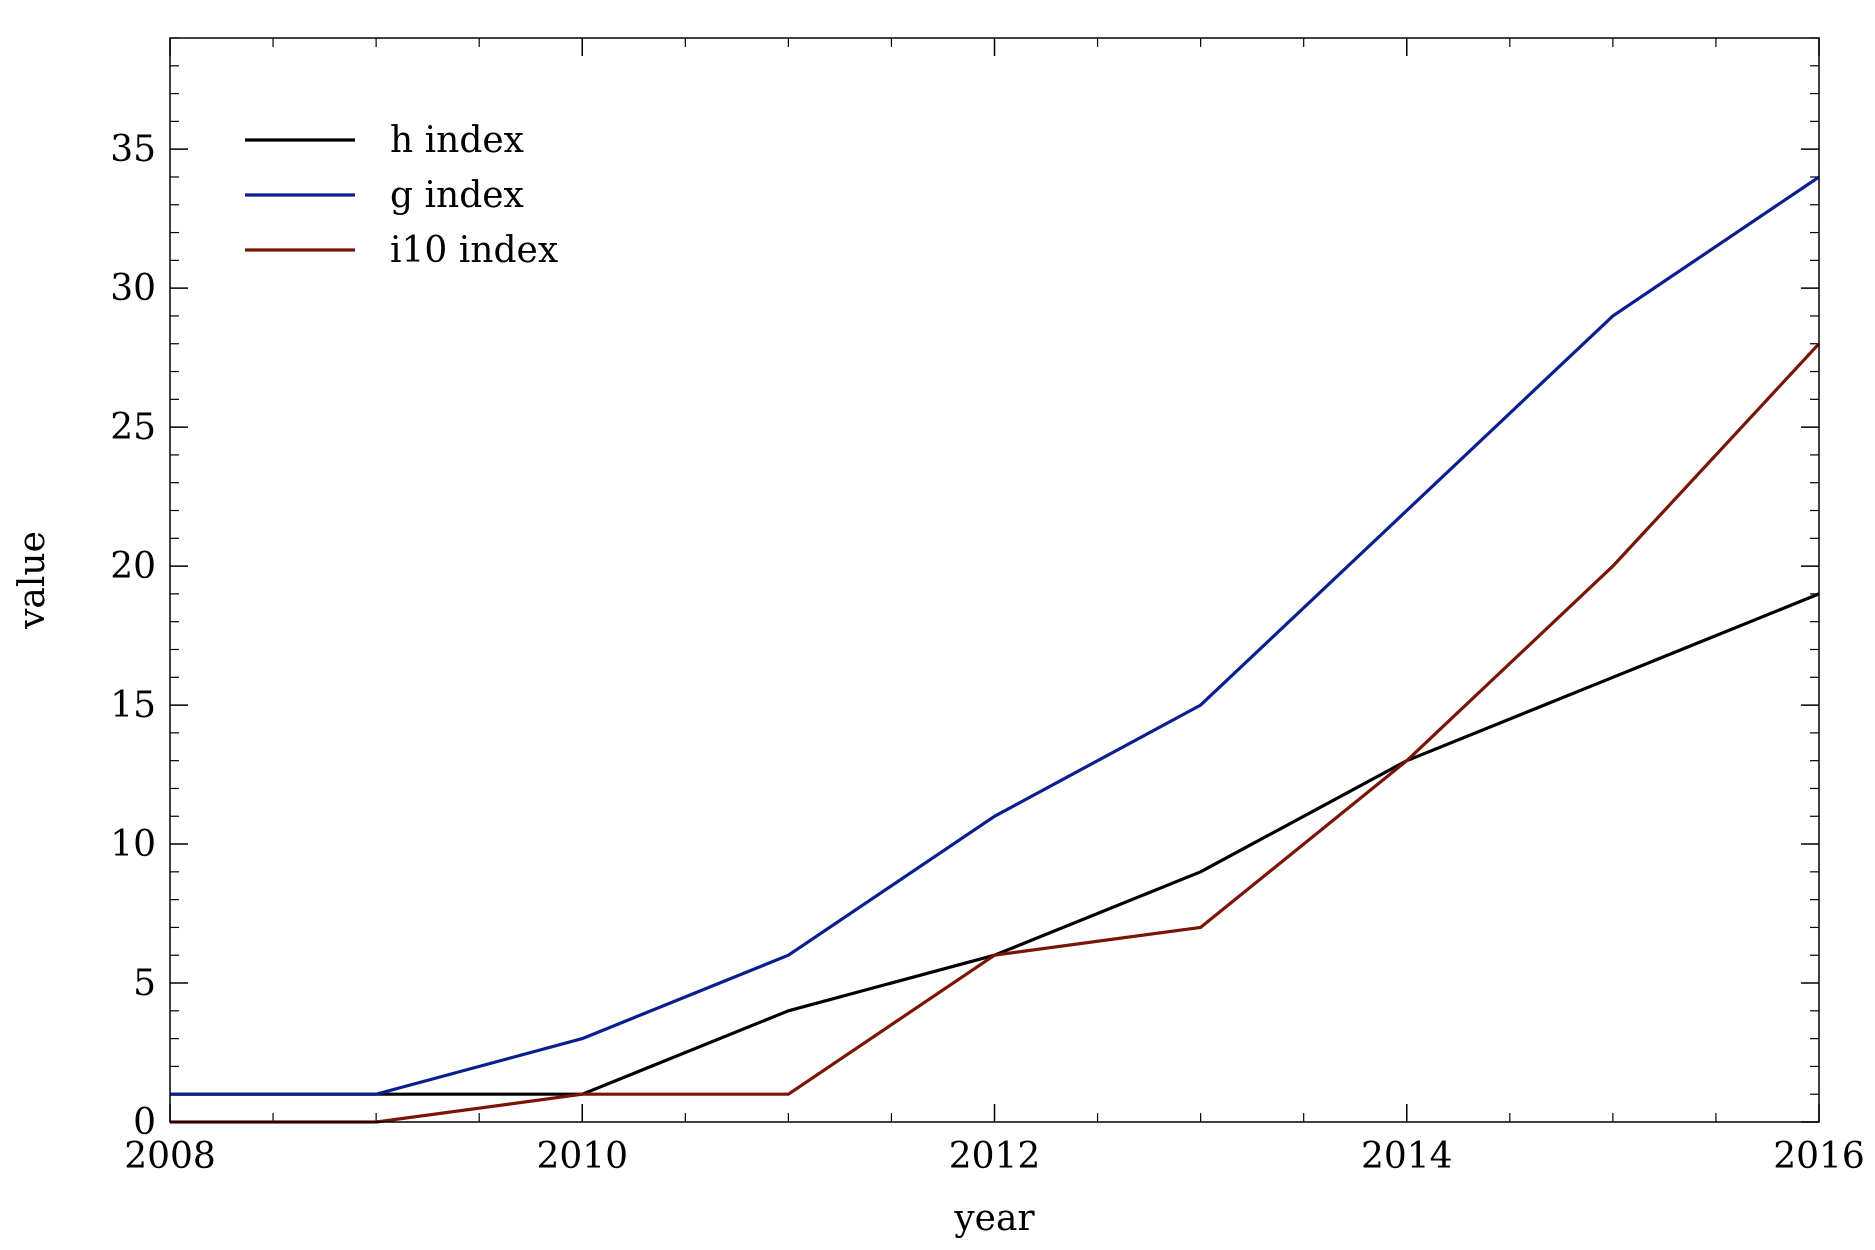  I want to click on x-tick-label: 2010, so click(582, 1156).